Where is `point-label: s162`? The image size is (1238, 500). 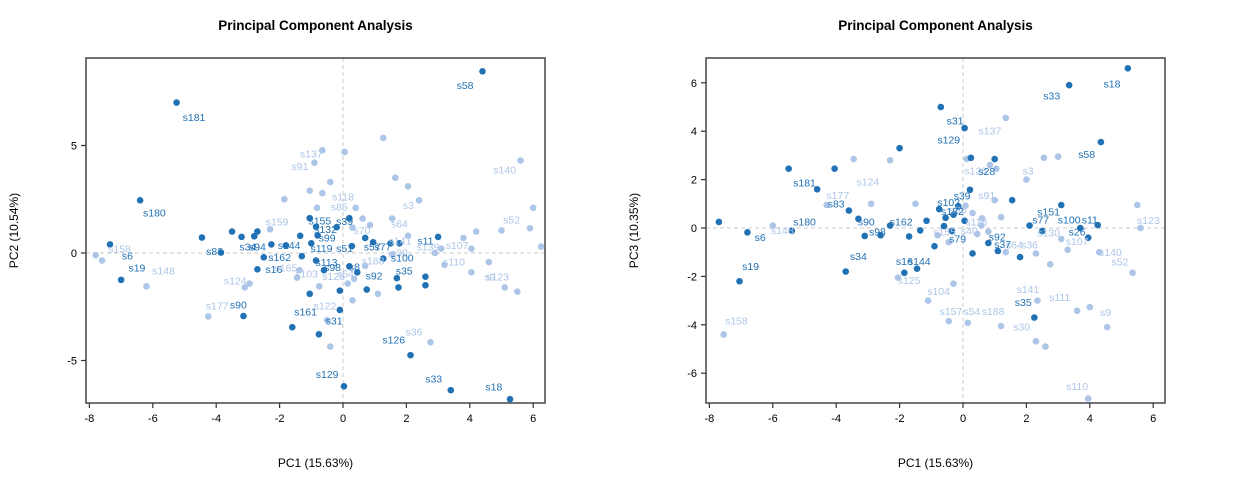
point-label: s162 is located at coordinates (901, 222).